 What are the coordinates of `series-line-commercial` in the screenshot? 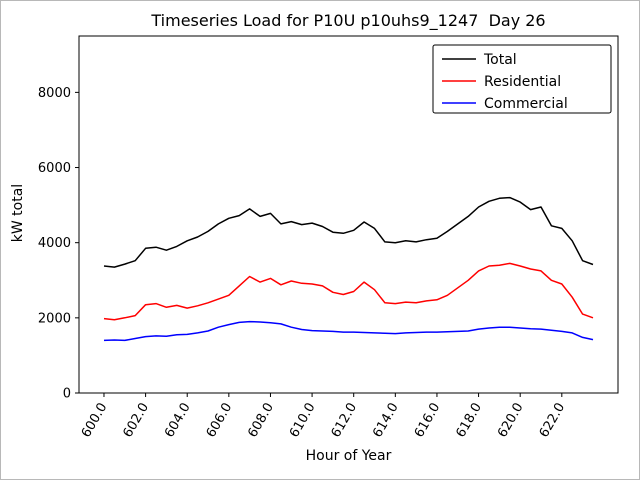 It's located at (348, 331).